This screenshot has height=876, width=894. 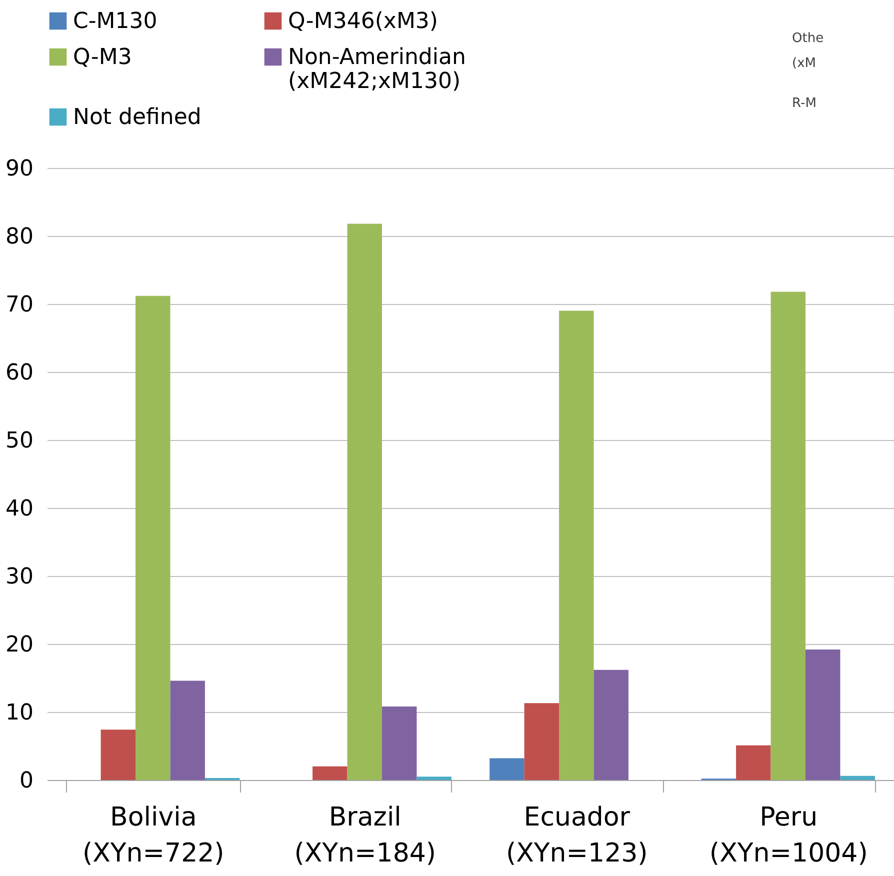 What do you see at coordinates (20, 169) in the screenshot?
I see `y-tick-label: 90` at bounding box center [20, 169].